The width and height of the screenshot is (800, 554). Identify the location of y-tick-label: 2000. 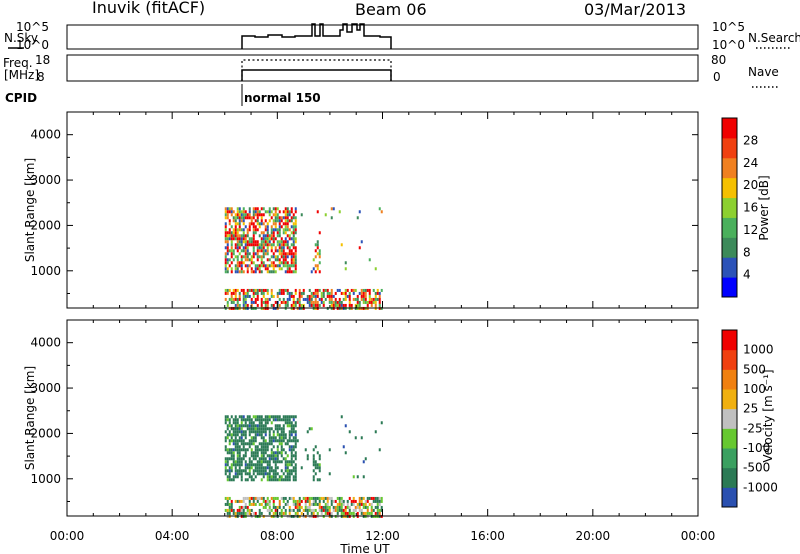
(45, 433).